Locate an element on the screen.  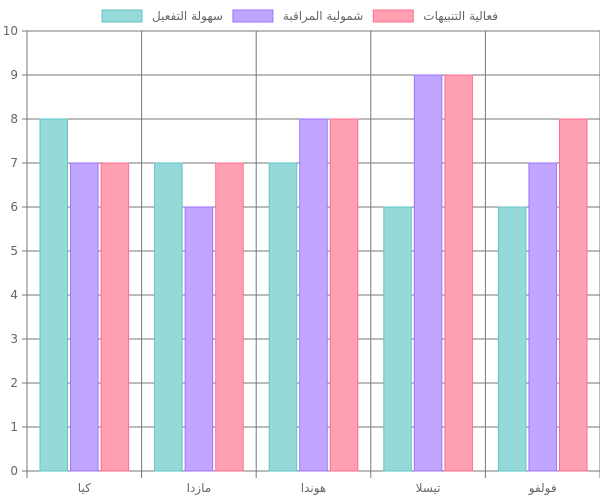
x-tick-label: مازدا is located at coordinates (199, 488).